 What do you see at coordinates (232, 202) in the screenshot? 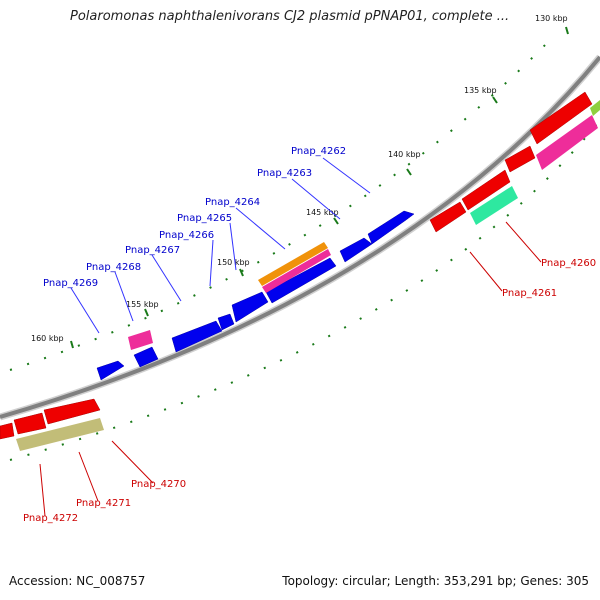
I see `gene-label-pnap-4264: Pnap_4264` at bounding box center [232, 202].